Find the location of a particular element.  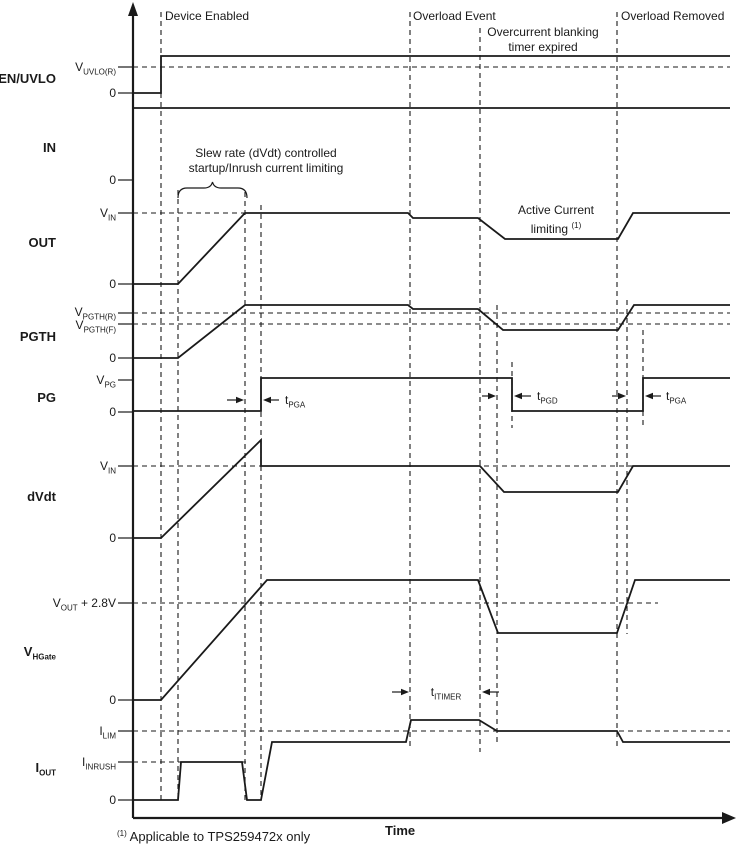

level-label-vuvlo-r: VUVLO(R) is located at coordinates (95, 68).